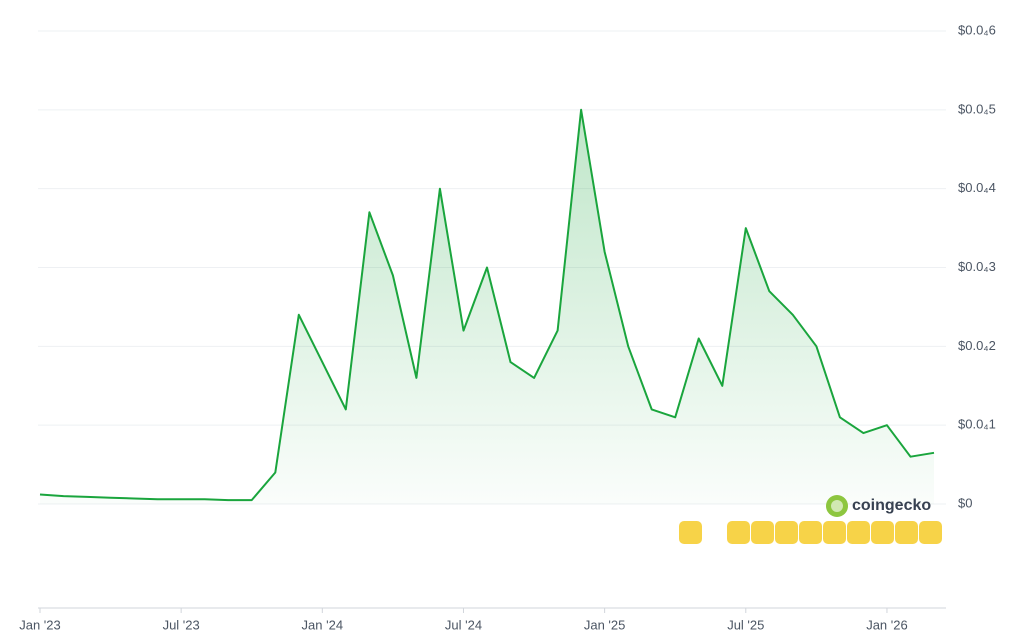 Image resolution: width=1024 pixels, height=642 pixels. Describe the element at coordinates (977, 345) in the screenshot. I see `y-tick-label: $0.0₄2` at that location.